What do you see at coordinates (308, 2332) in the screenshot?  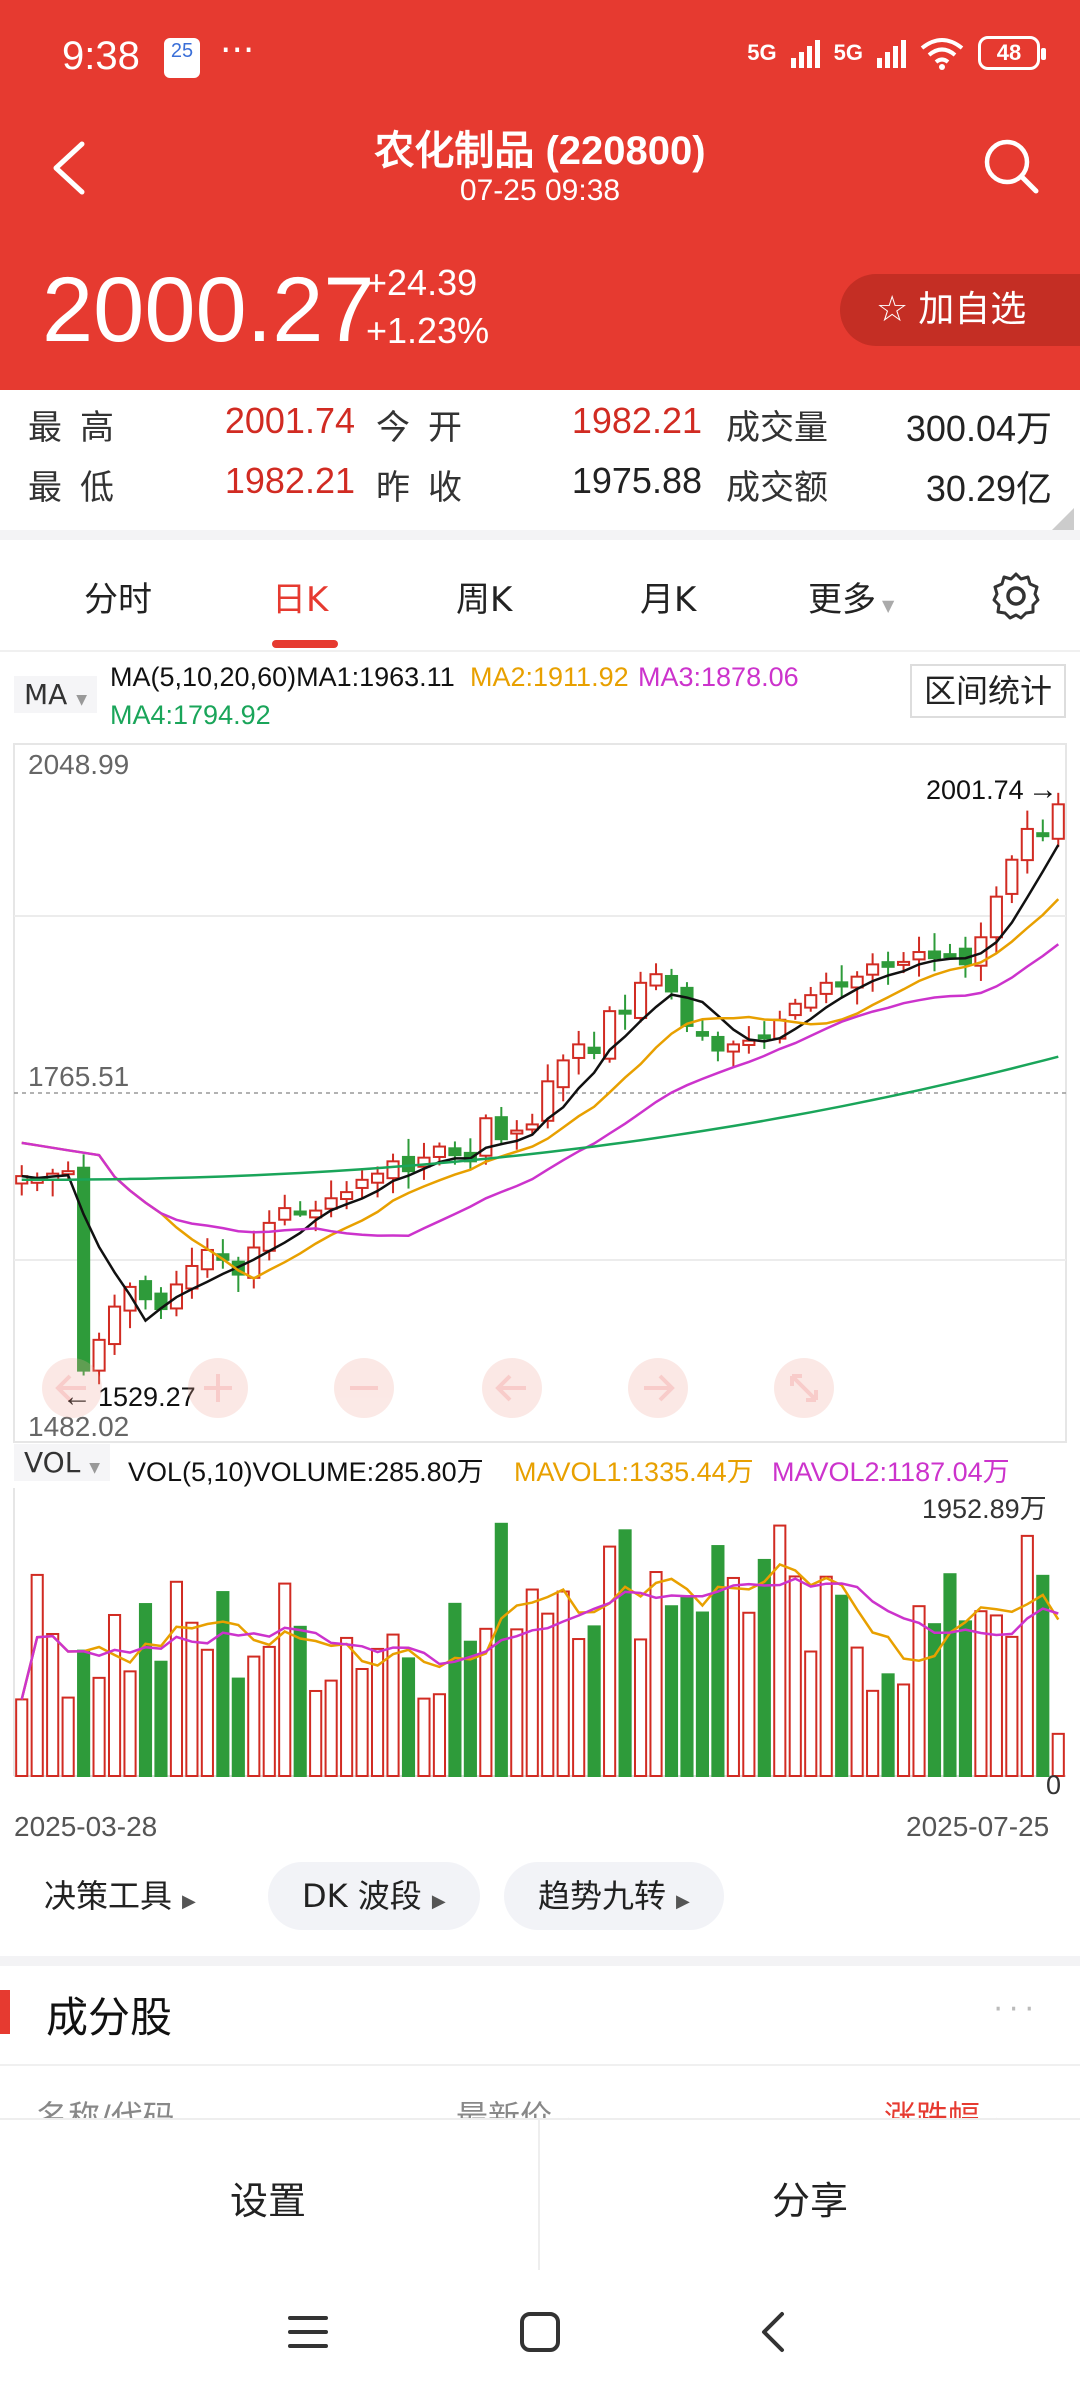 I see `menu-icon` at bounding box center [308, 2332].